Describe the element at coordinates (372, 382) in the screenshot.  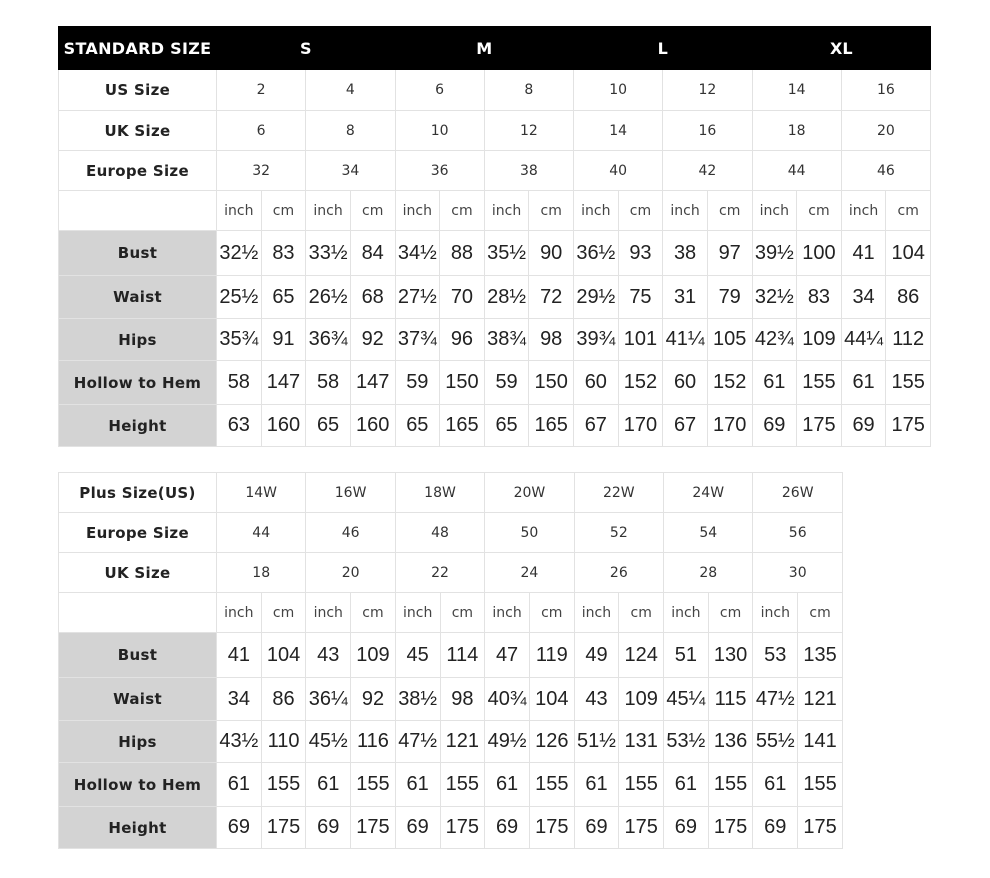
I see `measure-value: 147` at that location.